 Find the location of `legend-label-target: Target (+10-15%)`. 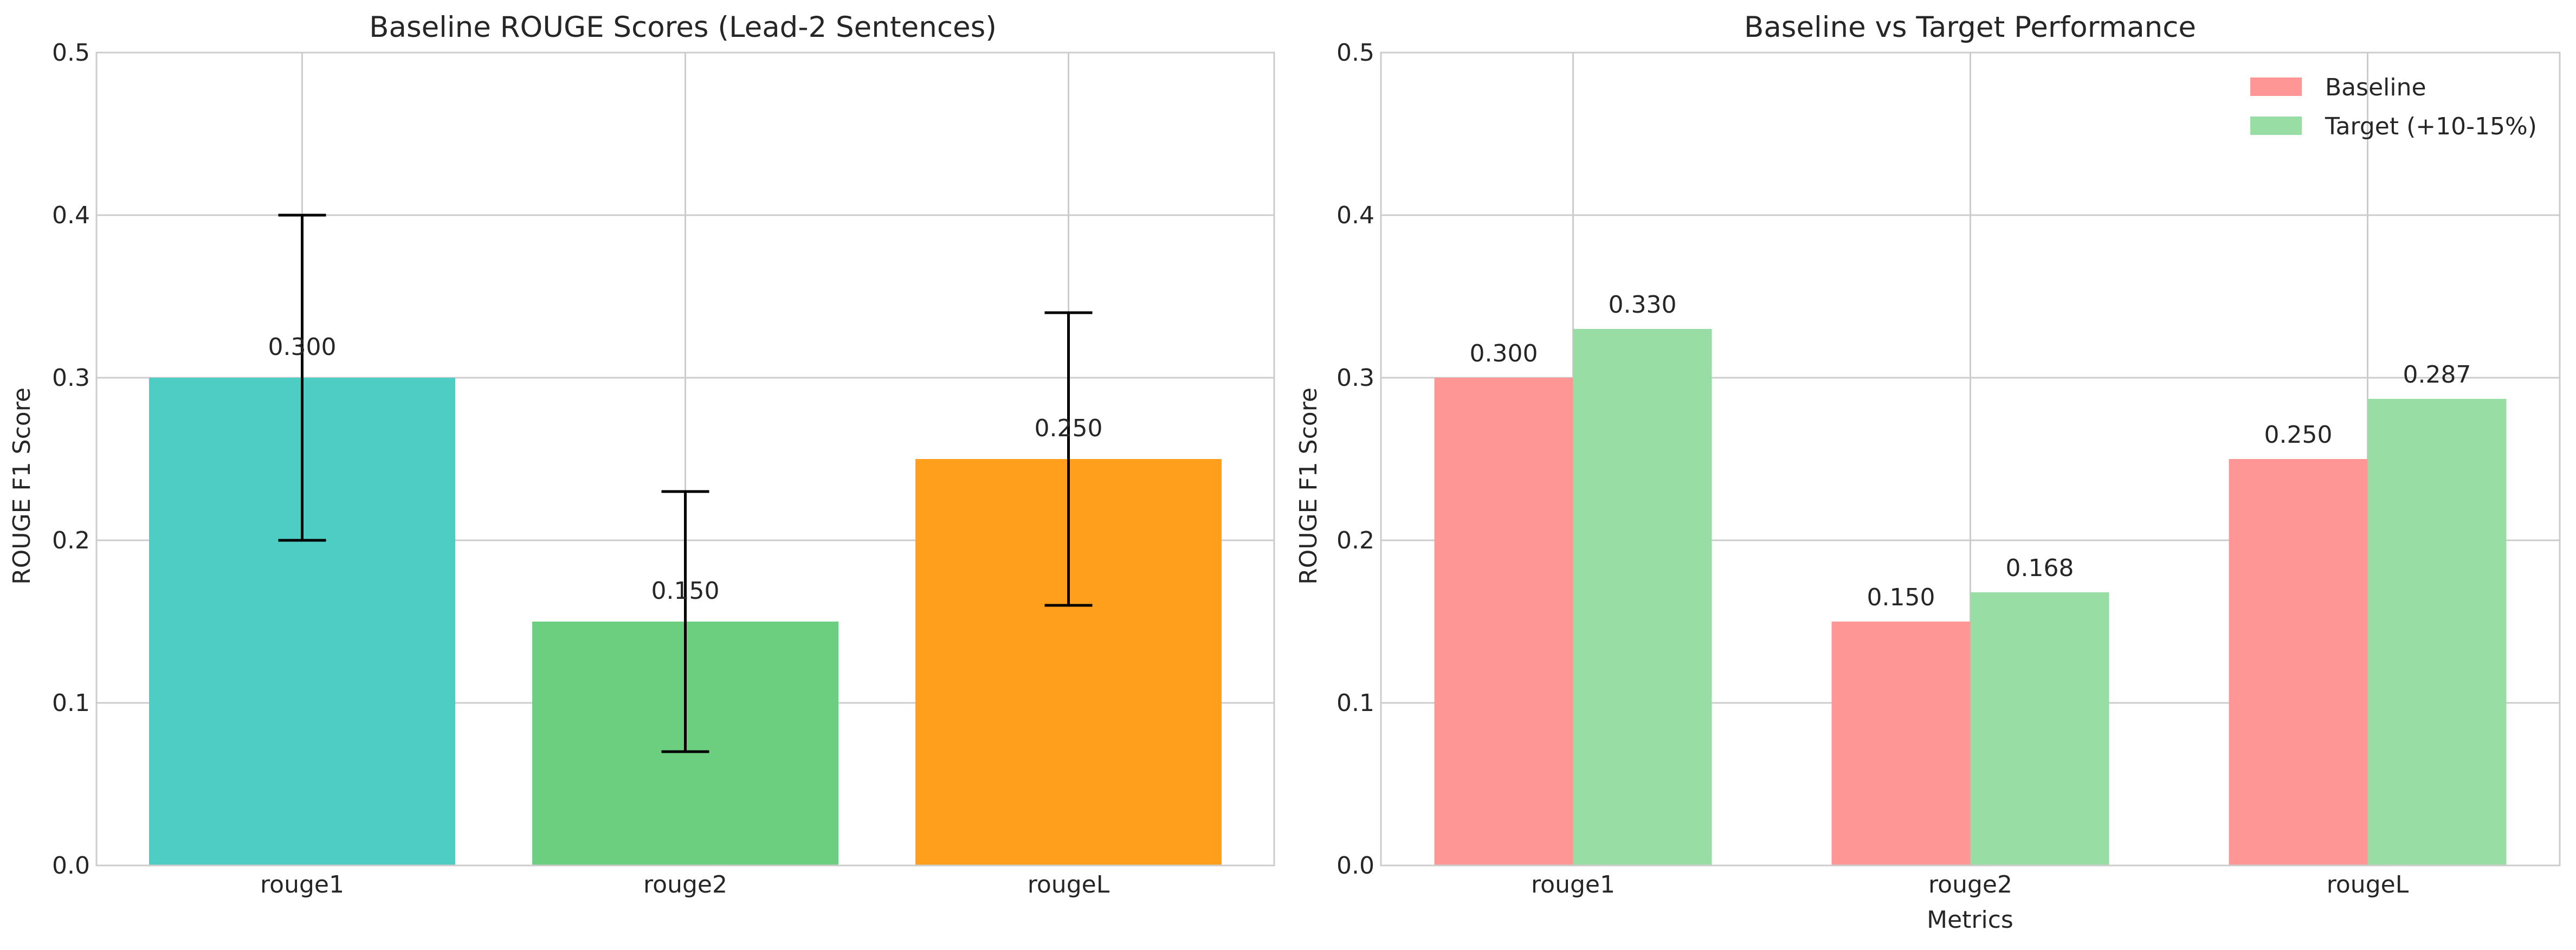

legend-label-target: Target (+10-15%) is located at coordinates (2431, 127).